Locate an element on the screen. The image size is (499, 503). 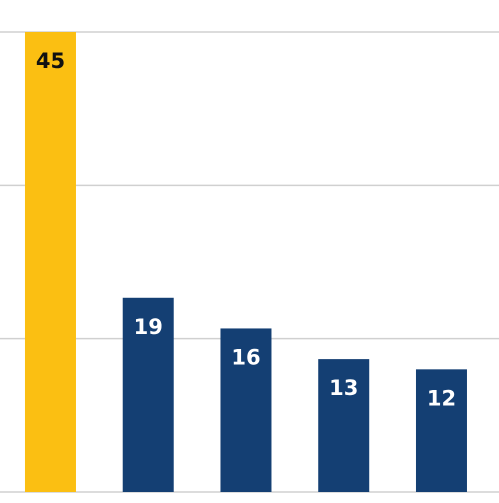
data-label: 45 is located at coordinates (50, 61).